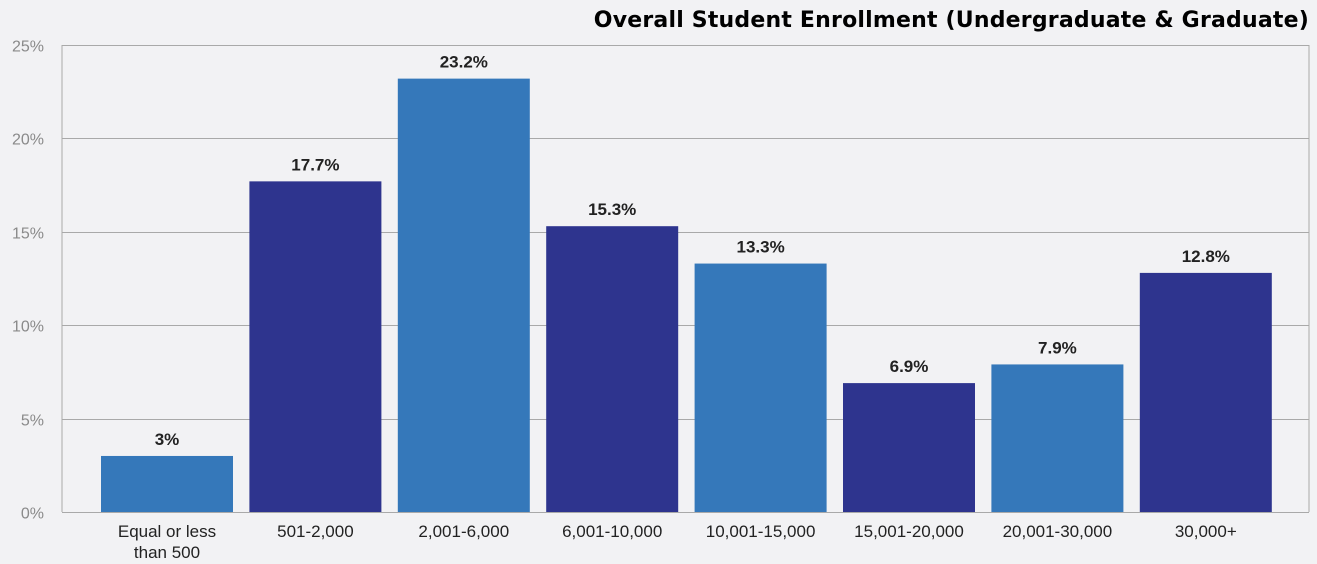 Image resolution: width=1317 pixels, height=564 pixels. What do you see at coordinates (167, 552) in the screenshot?
I see `category-label-line: than 500` at bounding box center [167, 552].